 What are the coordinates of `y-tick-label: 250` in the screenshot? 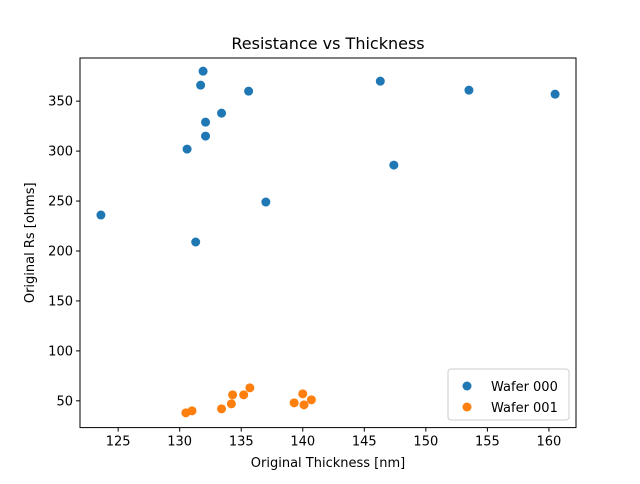 It's located at (60, 202).